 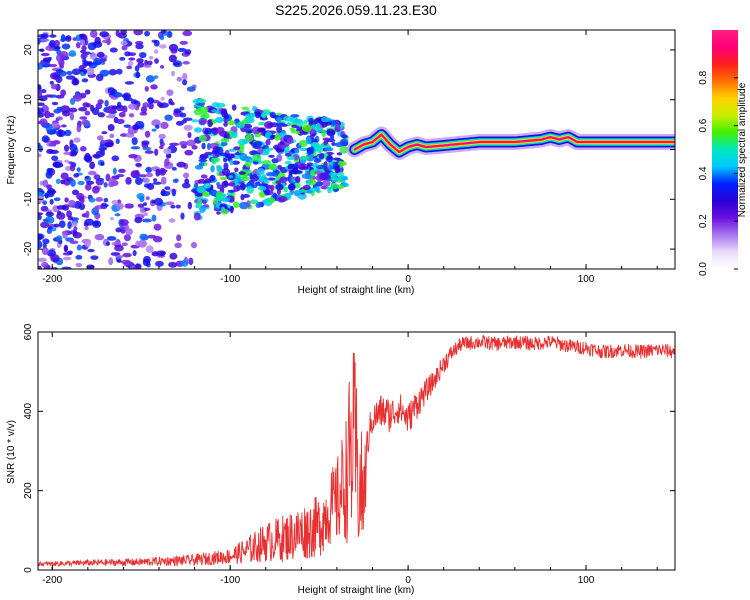 I want to click on y-tick-label: 20, so click(x=28, y=50).